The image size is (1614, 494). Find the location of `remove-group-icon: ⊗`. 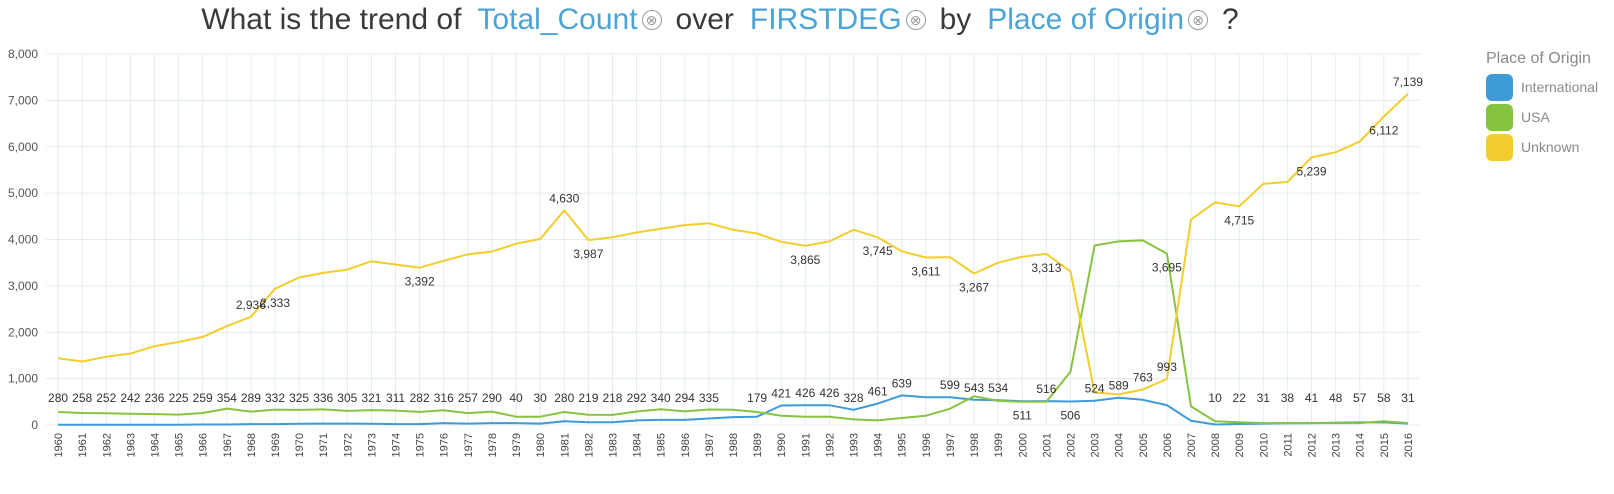

remove-group-icon: ⊗ is located at coordinates (1198, 20).